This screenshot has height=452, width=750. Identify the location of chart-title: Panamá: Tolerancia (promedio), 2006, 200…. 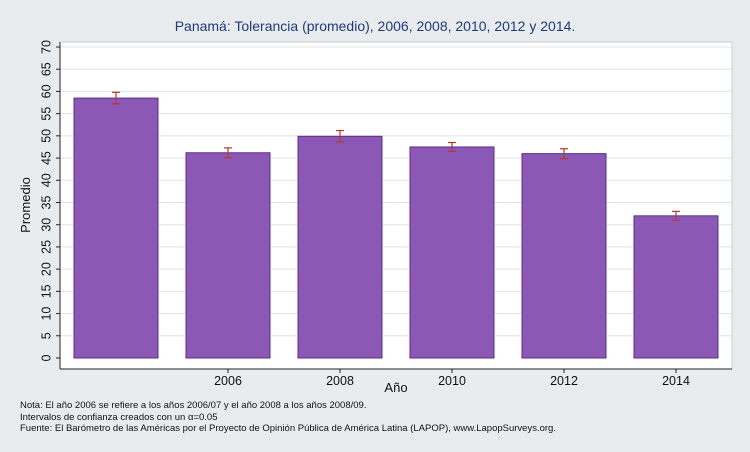
(375, 26).